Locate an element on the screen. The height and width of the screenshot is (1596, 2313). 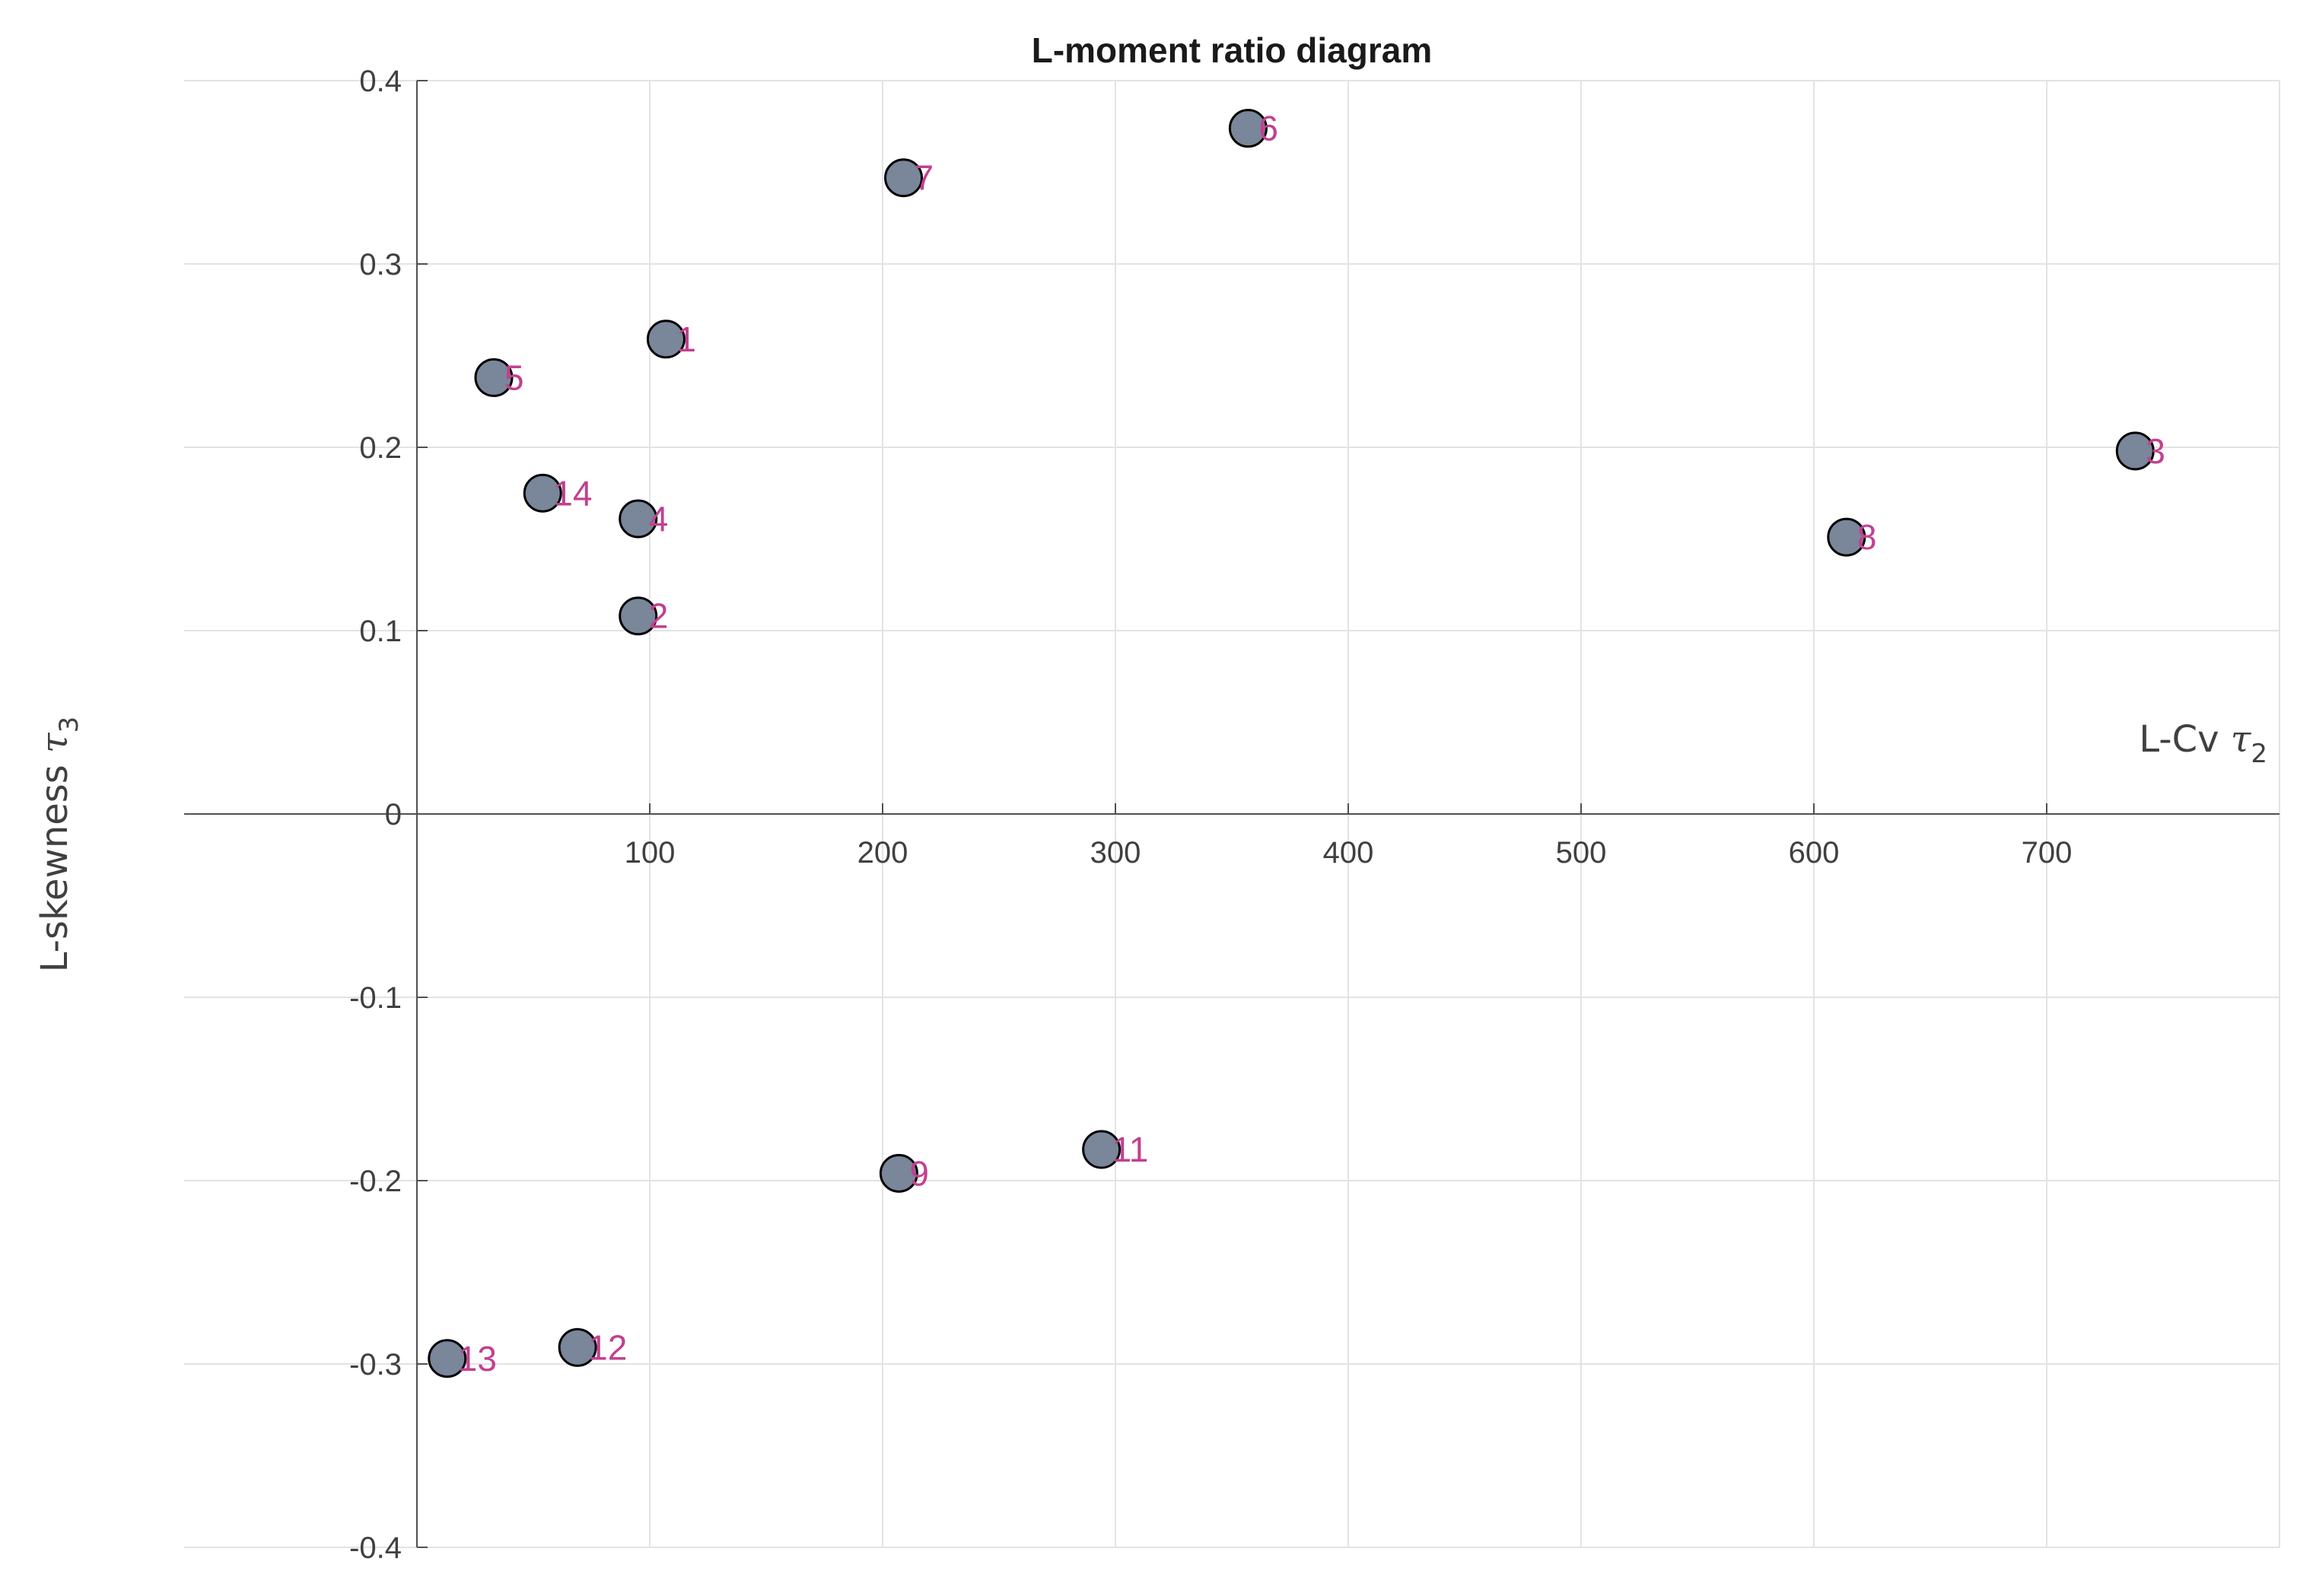
x-axis-label: L-Cv τ2 is located at coordinates (2203, 743).